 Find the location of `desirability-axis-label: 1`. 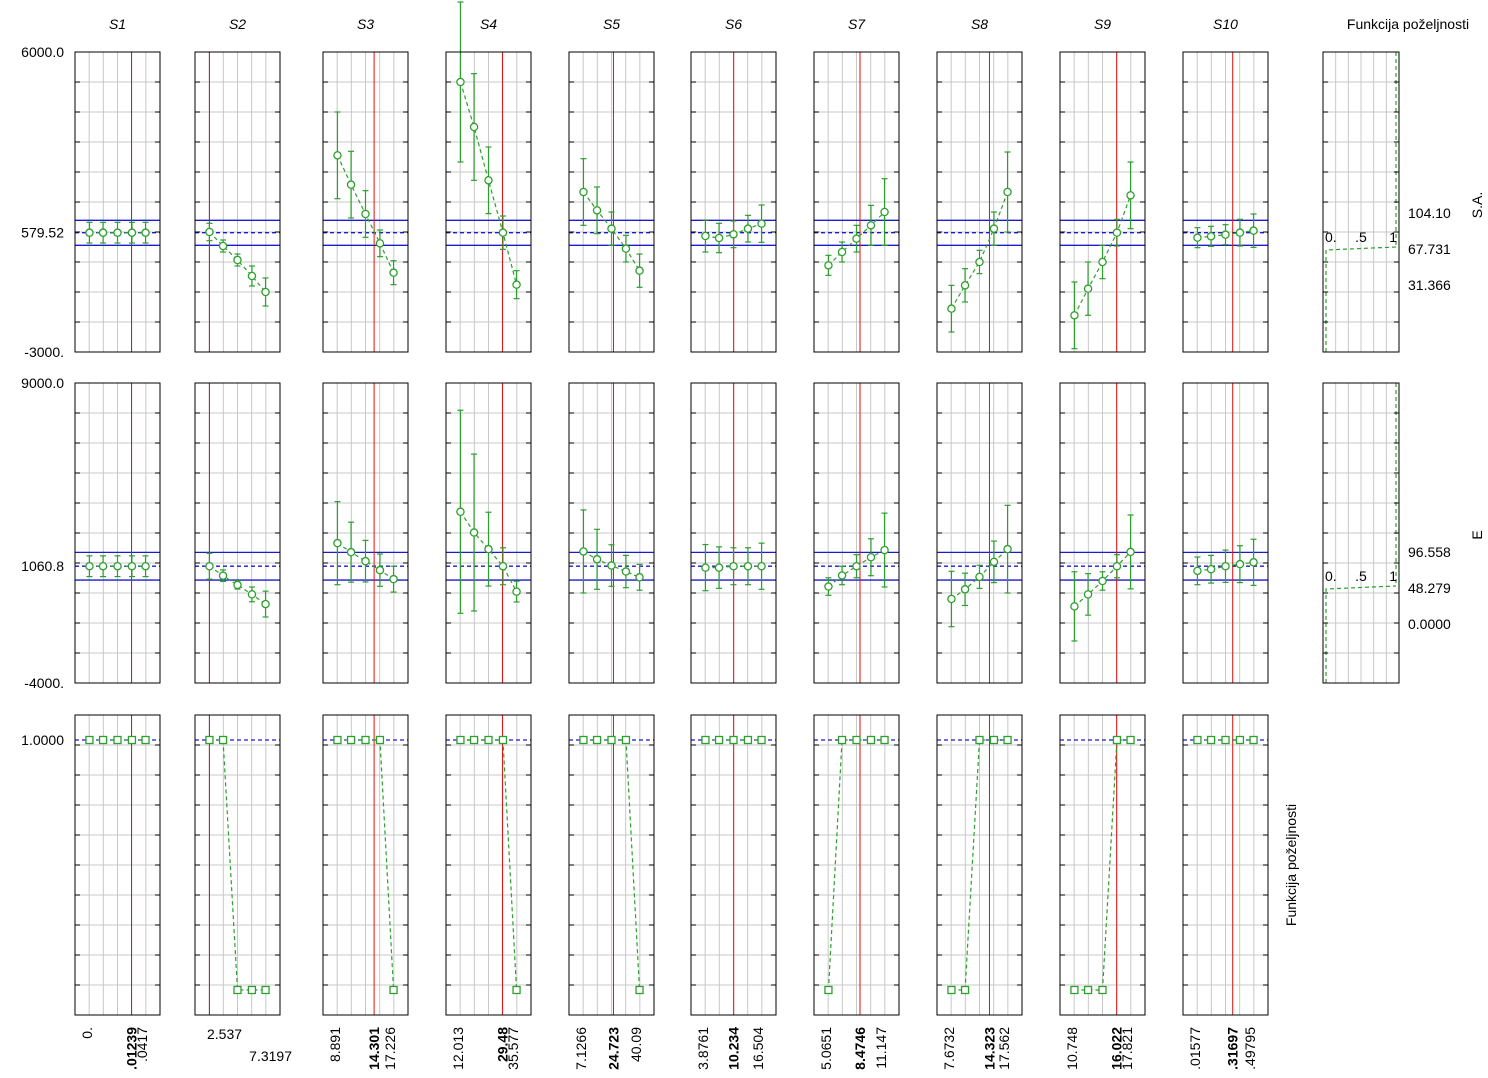

desirability-axis-label: 1 is located at coordinates (1393, 576).